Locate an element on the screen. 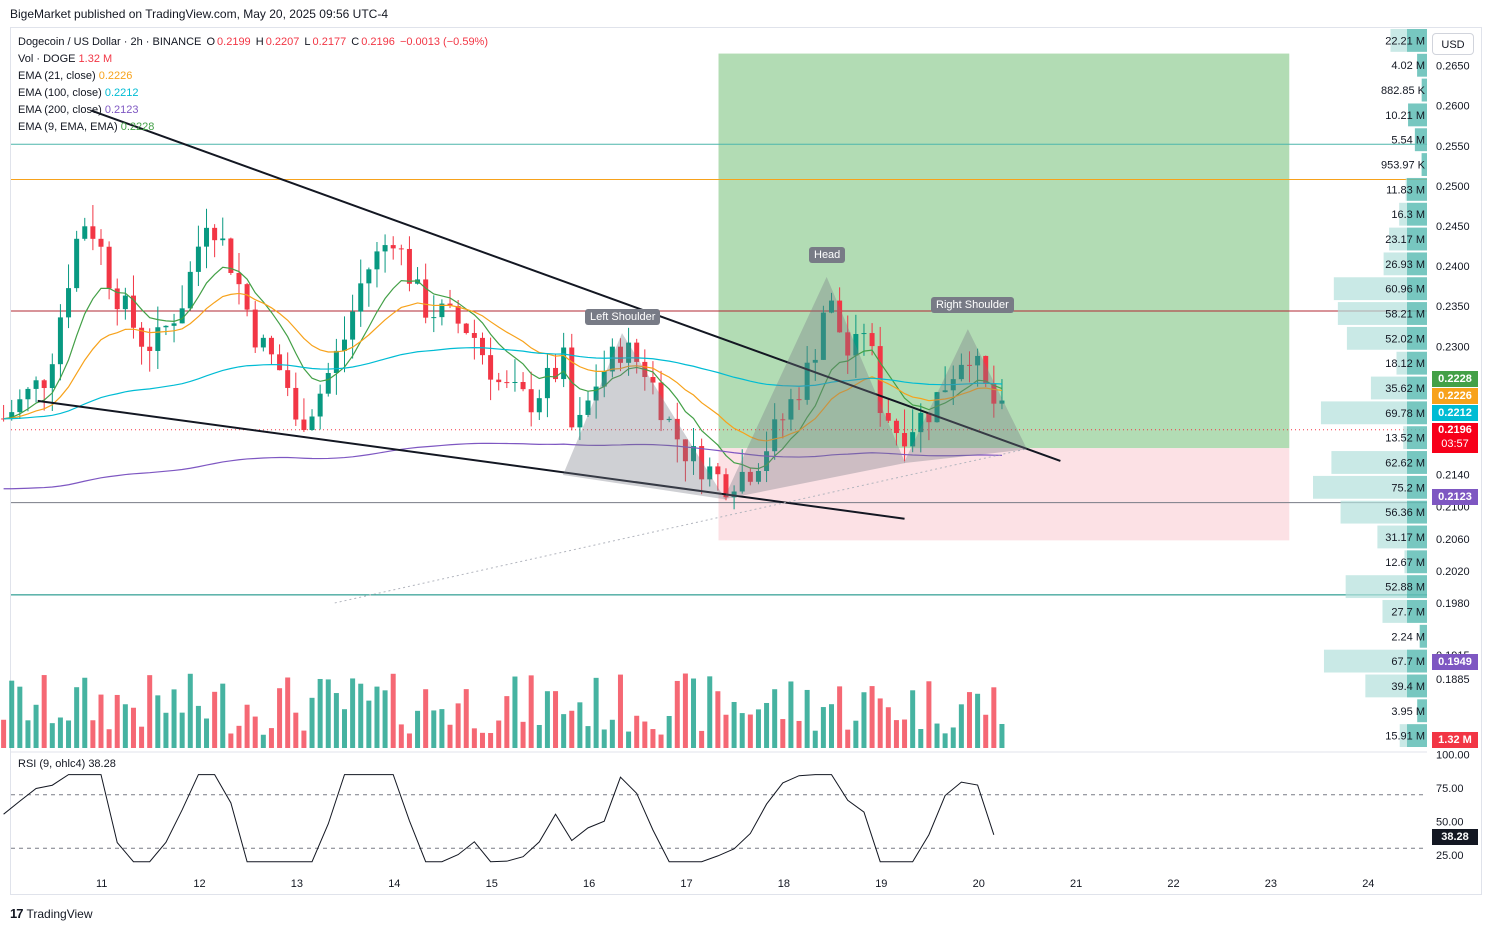  time-axis-tick: 23 is located at coordinates (1271, 884).